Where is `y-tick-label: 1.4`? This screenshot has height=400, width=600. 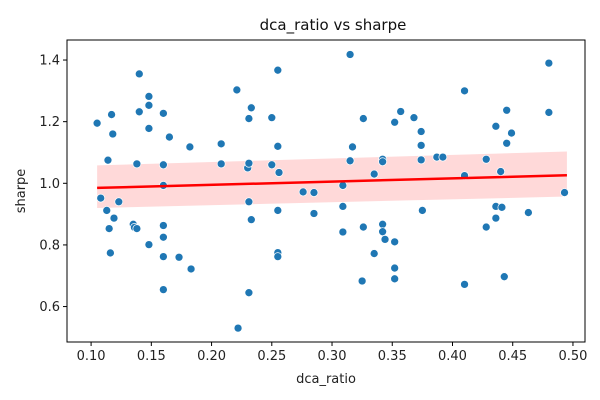 y-tick-label: 1.4 is located at coordinates (49, 61).